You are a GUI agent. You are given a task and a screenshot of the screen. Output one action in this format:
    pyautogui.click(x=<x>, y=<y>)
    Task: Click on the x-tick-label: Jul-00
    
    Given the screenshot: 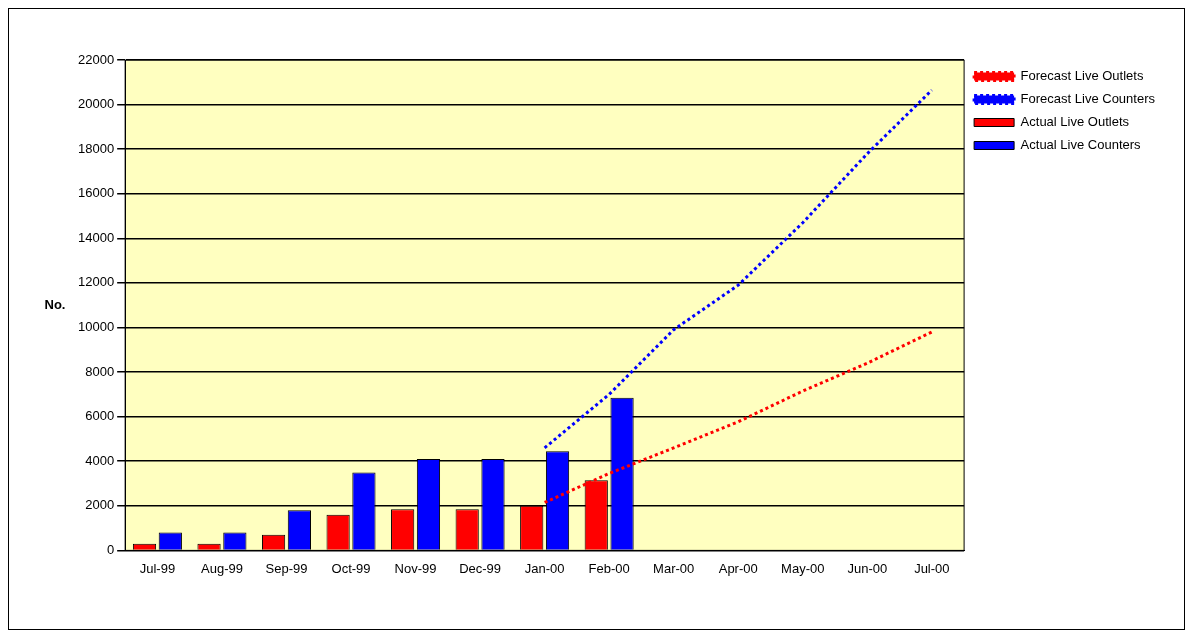 What is the action you would take?
    pyautogui.click(x=932, y=568)
    